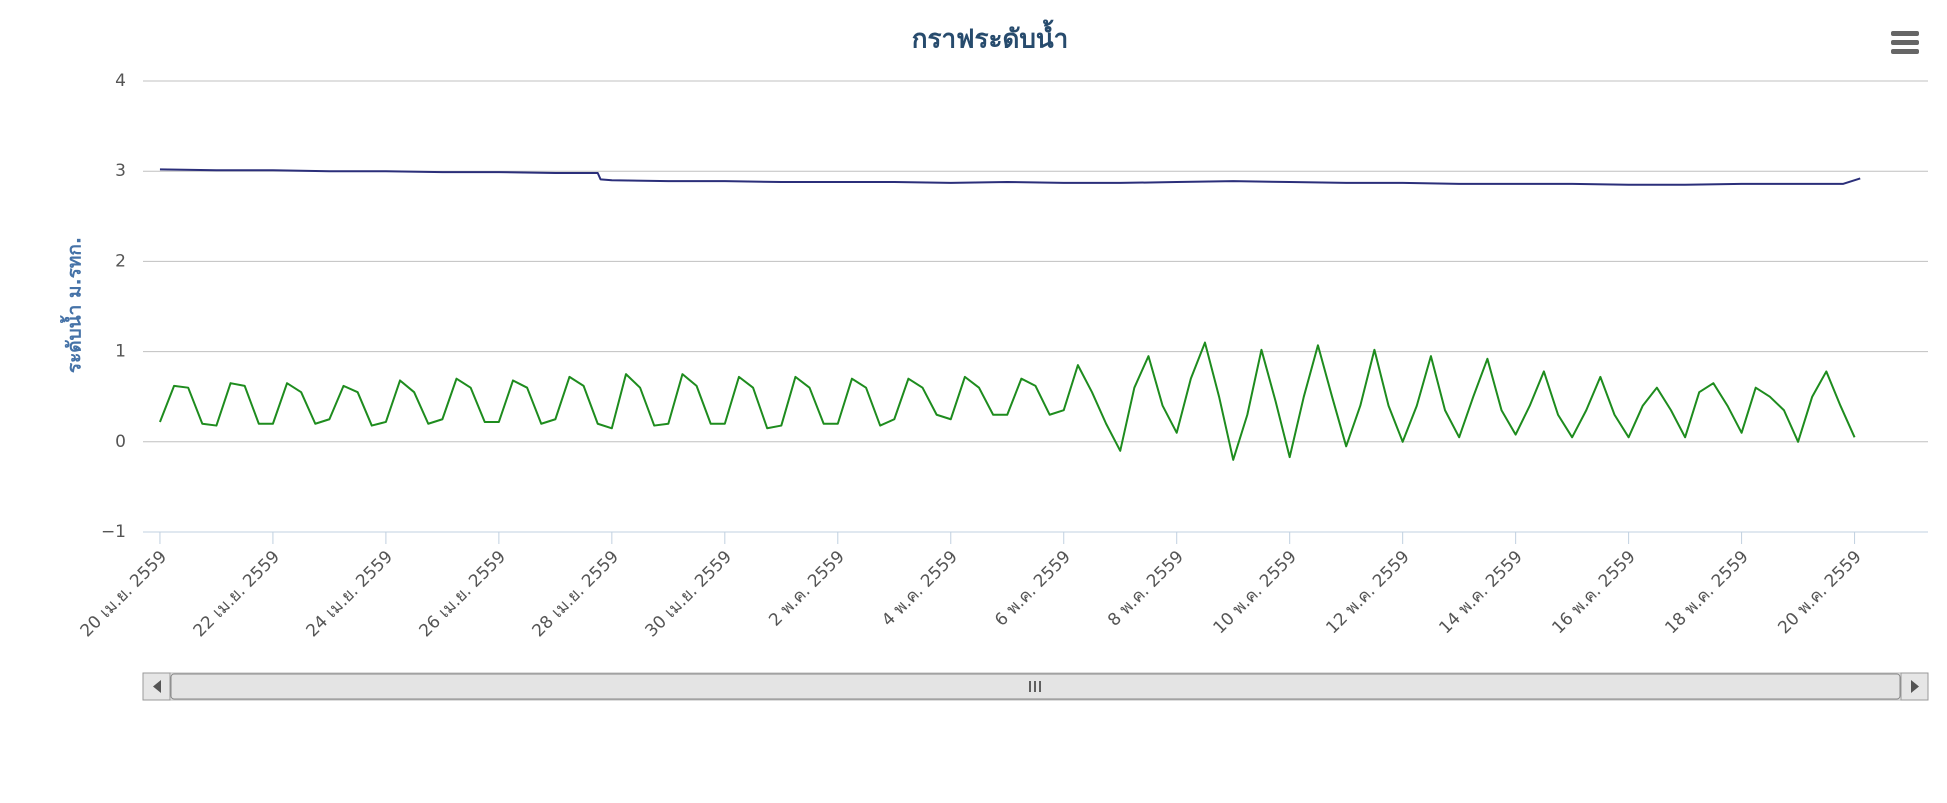 The height and width of the screenshot is (803, 1947). I want to click on y-tick-label: 4, so click(120, 81).